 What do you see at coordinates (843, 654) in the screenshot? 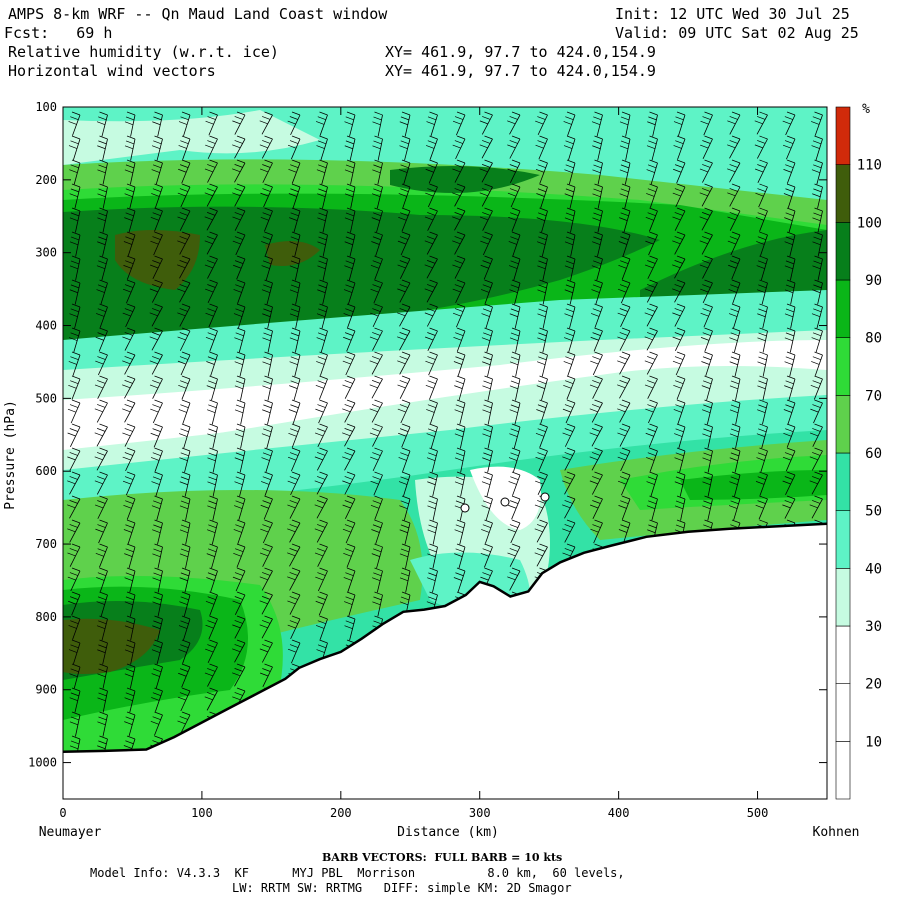
I see `colorbar-swatch` at bounding box center [843, 654].